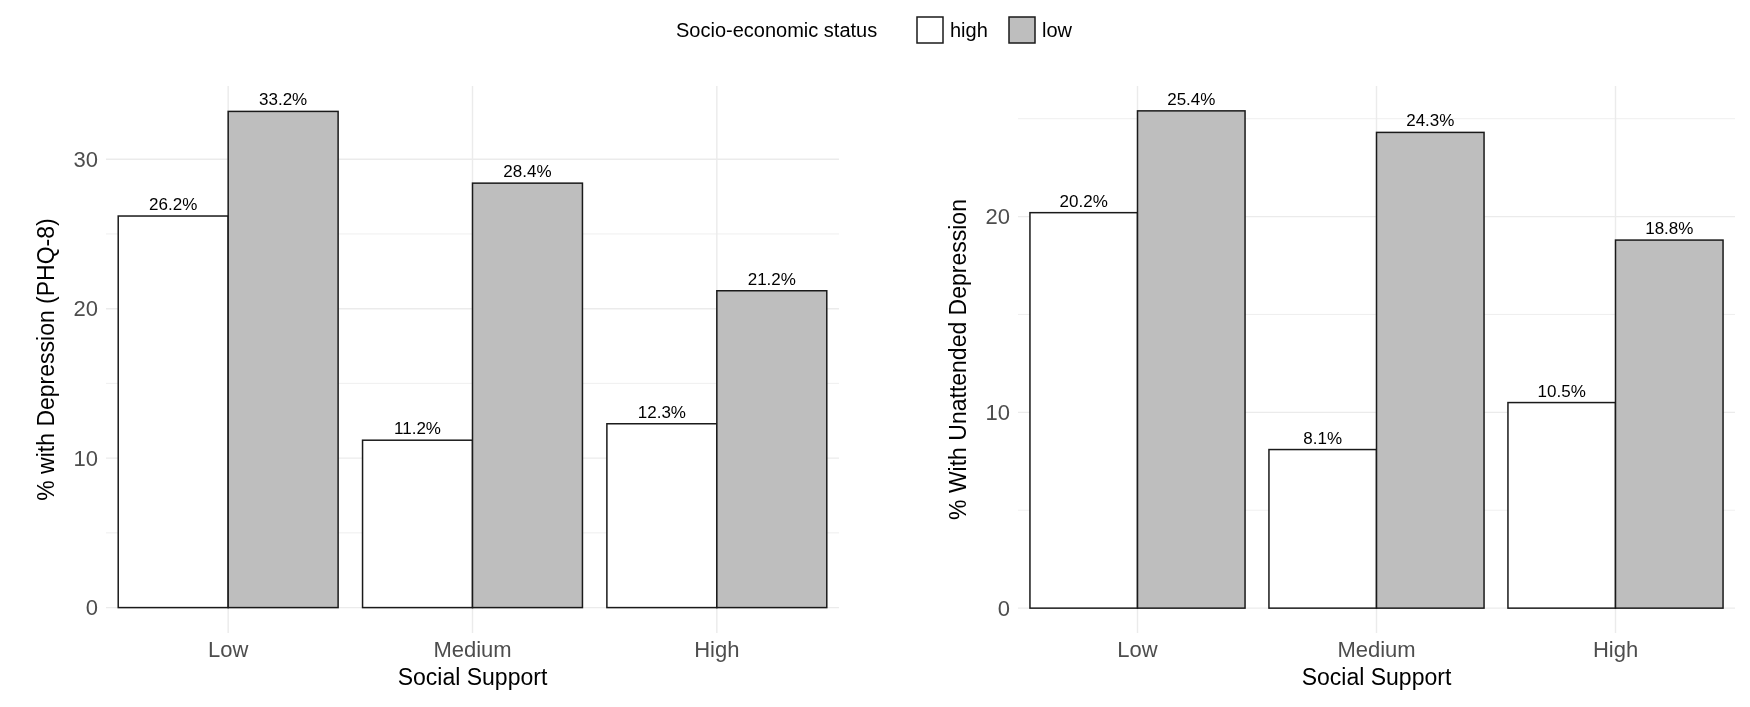  Describe the element at coordinates (1191, 99) in the screenshot. I see `data-label: 25.4%` at that location.